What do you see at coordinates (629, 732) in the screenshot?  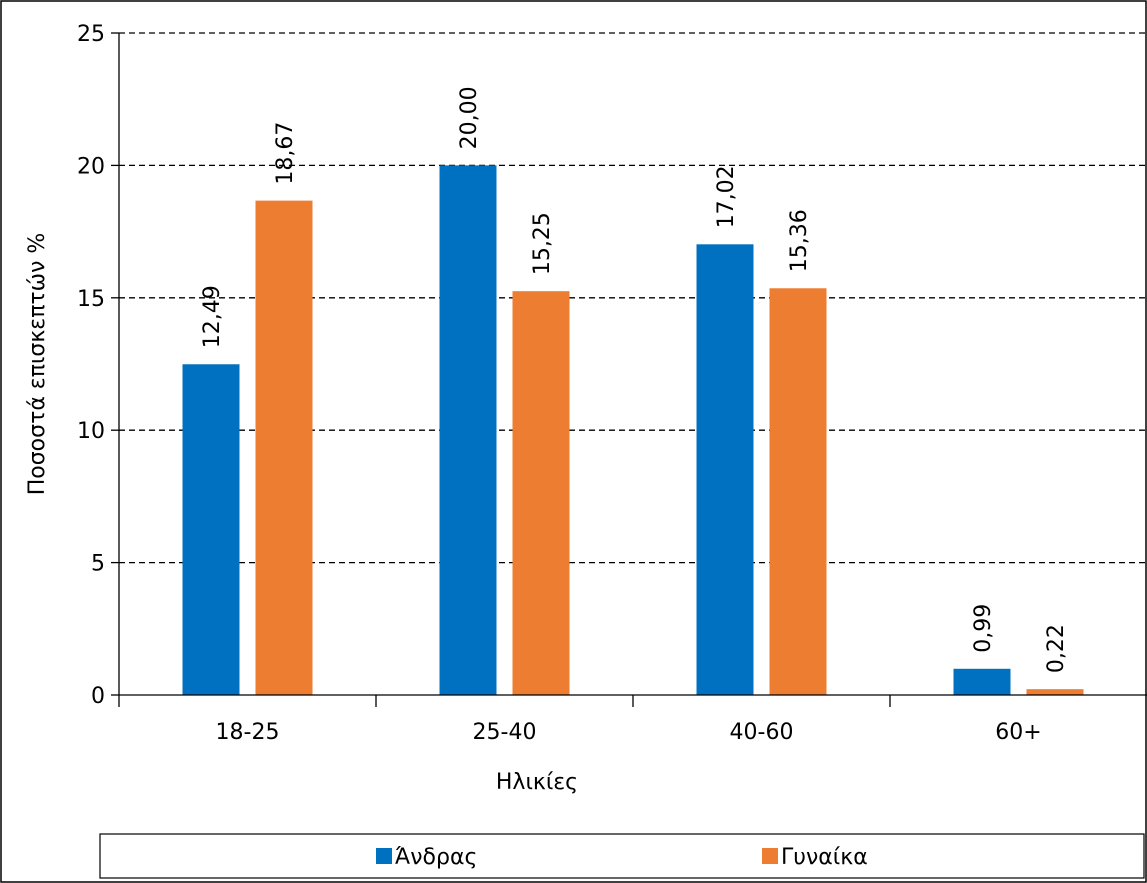 I see `x-tick-labels: 18-25 25-40 40-60 60+` at bounding box center [629, 732].